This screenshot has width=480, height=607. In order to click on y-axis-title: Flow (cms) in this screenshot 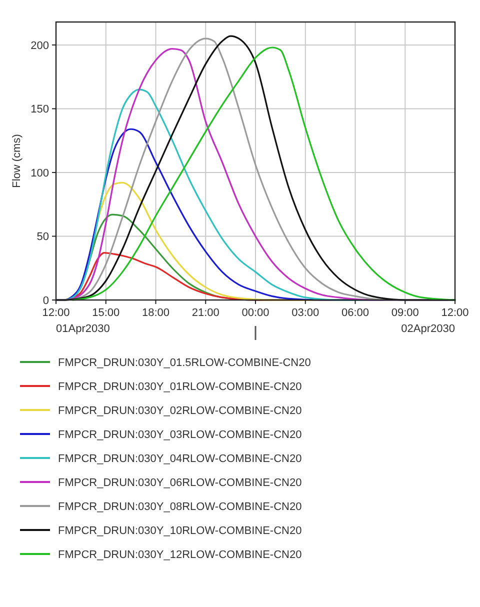, I will do `click(17, 161)`.